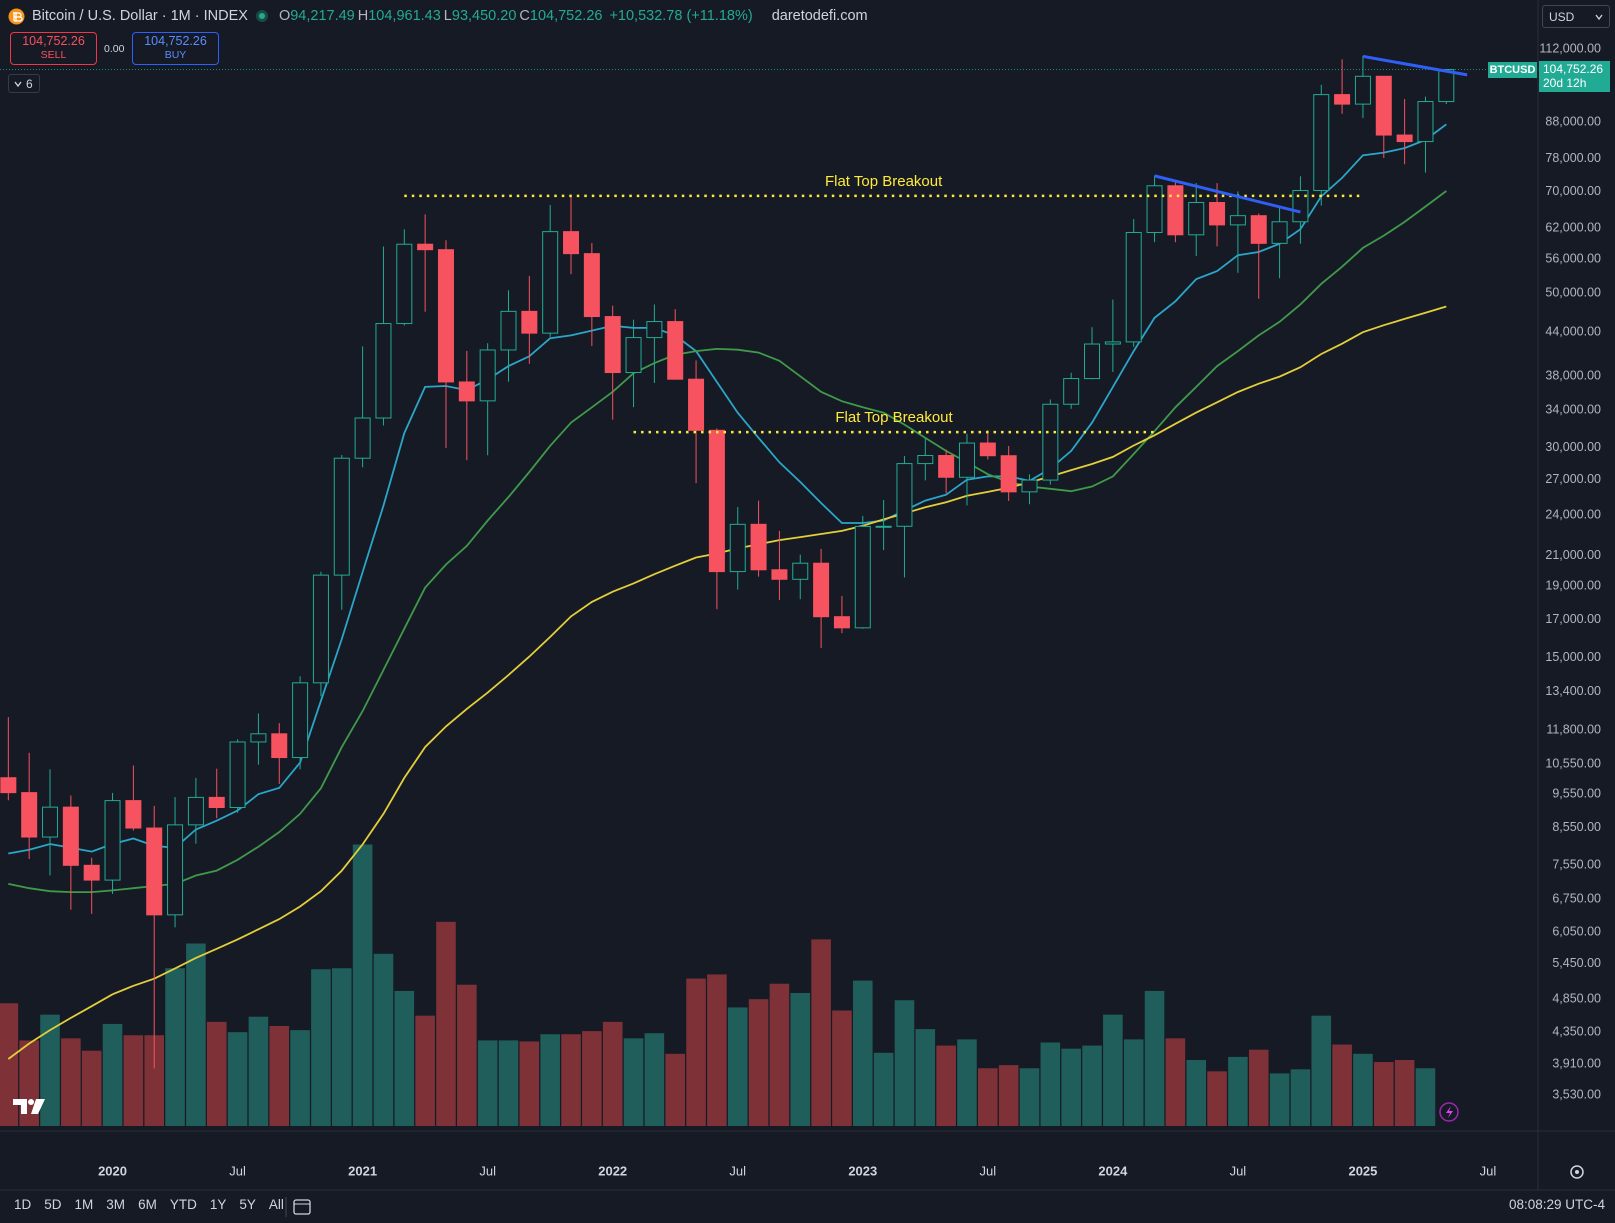 This screenshot has width=1615, height=1223. I want to click on y-tick-label: 112,000.00, so click(1570, 49).